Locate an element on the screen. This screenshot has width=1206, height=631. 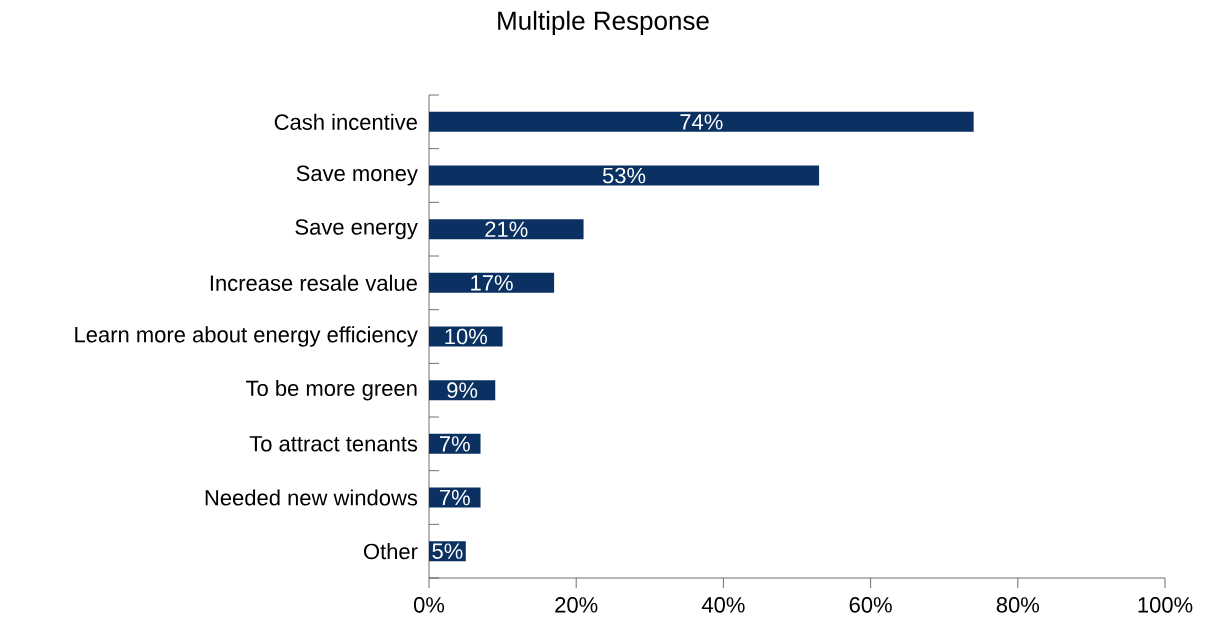
x-tick-label: 100% is located at coordinates (1165, 605).